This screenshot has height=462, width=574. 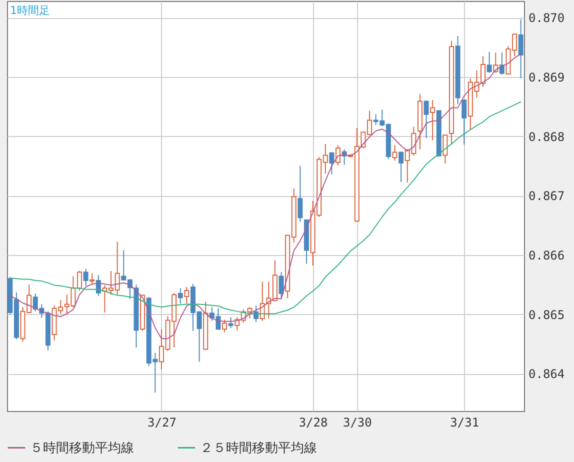 What do you see at coordinates (82, 447) in the screenshot?
I see `legend-label: ５時間移動平均線` at bounding box center [82, 447].